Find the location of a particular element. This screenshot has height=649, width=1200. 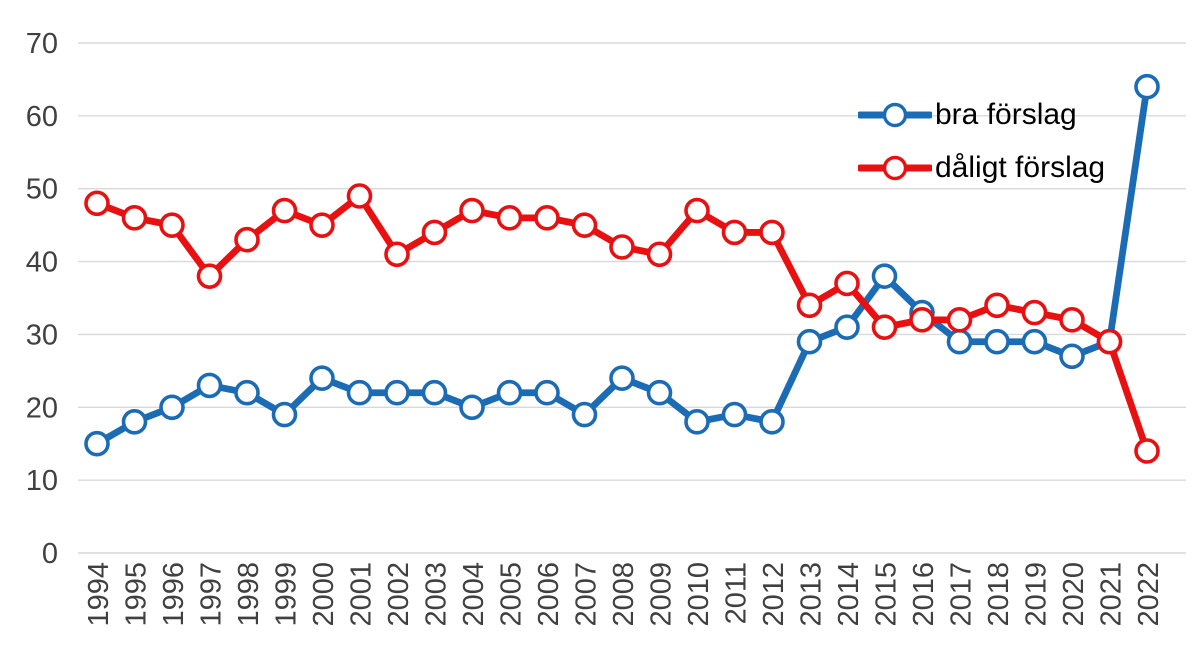

x-axis-tick-label: 2007 is located at coordinates (587, 594).